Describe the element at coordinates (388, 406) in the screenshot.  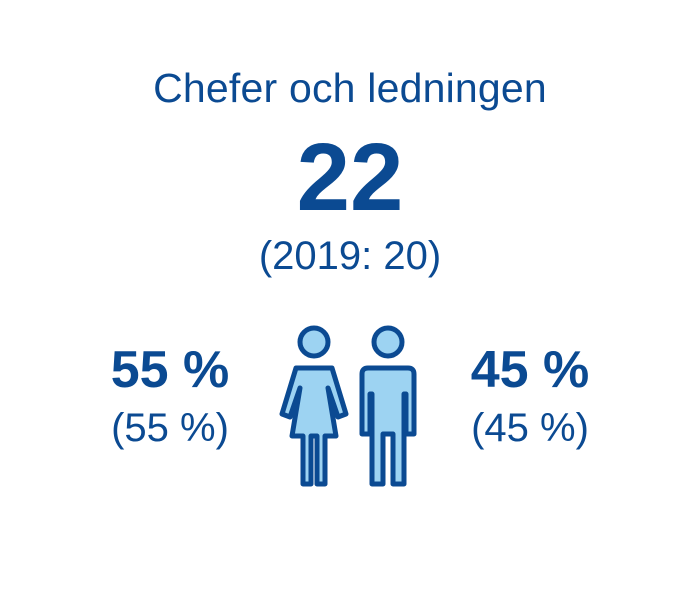
I see `man-icon` at that location.